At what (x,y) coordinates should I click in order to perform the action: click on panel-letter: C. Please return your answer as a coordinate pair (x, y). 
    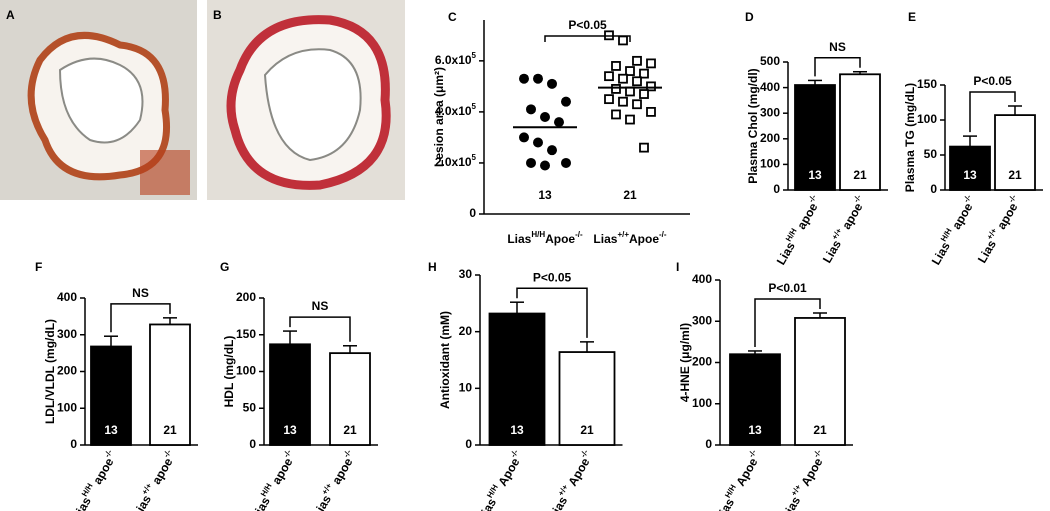
    Looking at the image, I should click on (452, 17).